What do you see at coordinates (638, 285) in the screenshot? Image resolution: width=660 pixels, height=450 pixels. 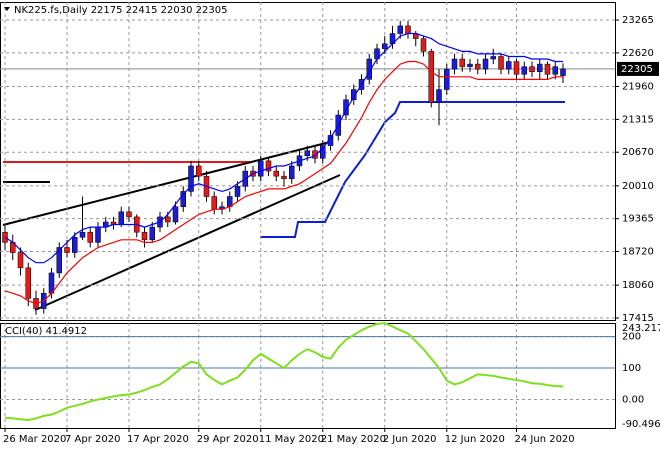 I see `y-tick-label: 18060` at bounding box center [638, 285].